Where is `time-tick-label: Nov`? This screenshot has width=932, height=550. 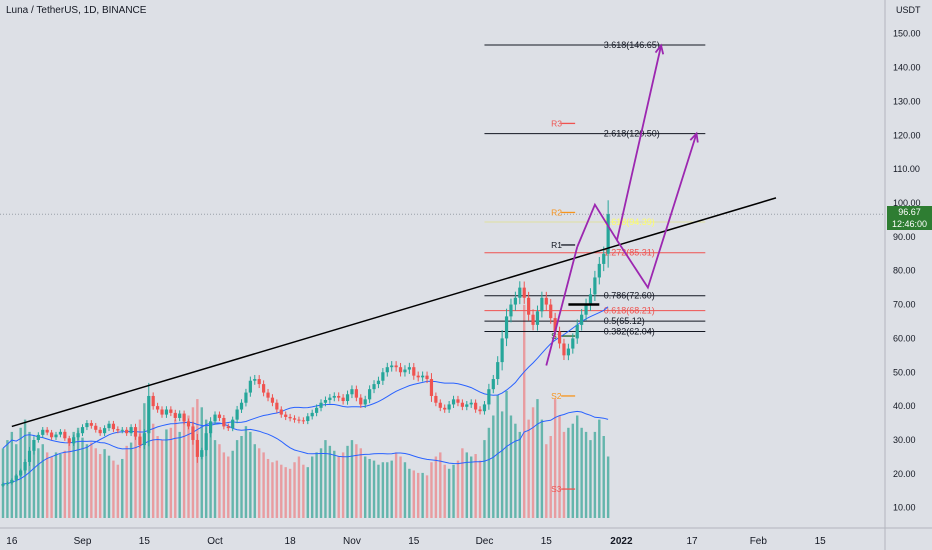 time-tick-label: Nov is located at coordinates (352, 541).